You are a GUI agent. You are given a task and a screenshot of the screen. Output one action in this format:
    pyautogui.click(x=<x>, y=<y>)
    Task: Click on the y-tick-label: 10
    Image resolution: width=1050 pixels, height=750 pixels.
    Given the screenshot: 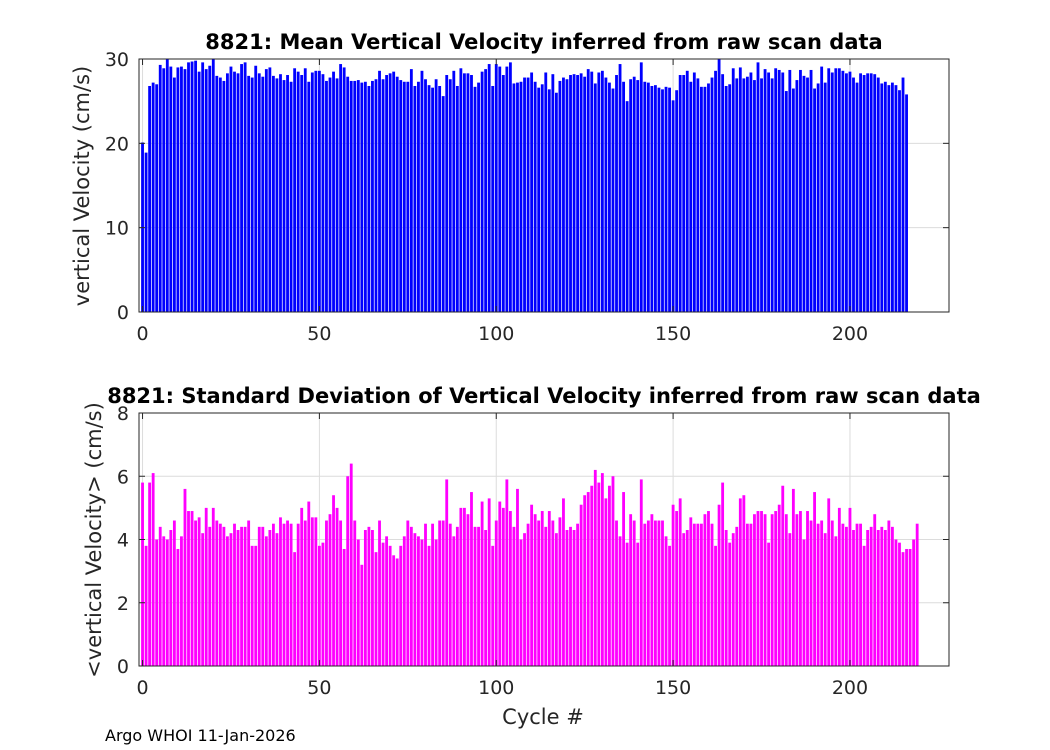 What is the action you would take?
    pyautogui.click(x=117, y=229)
    